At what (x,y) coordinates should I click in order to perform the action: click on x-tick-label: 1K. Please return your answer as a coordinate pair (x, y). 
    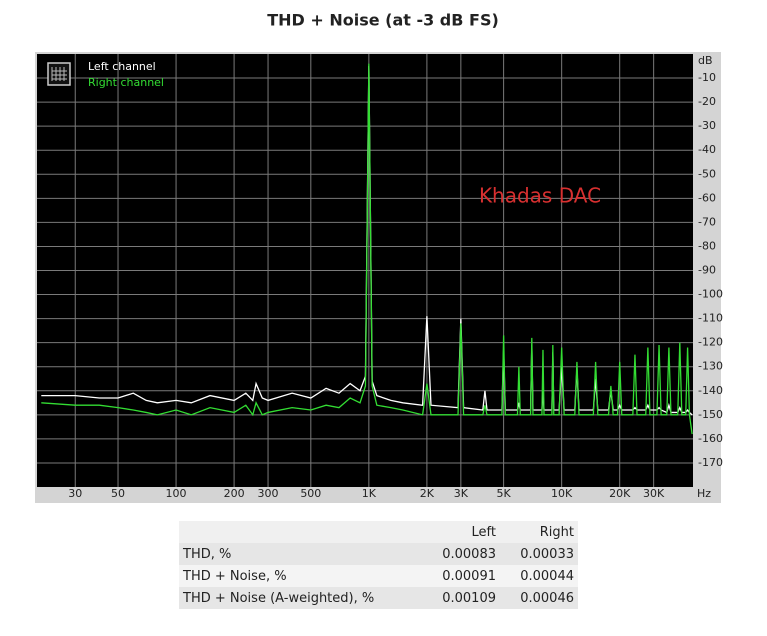
    Looking at the image, I should click on (369, 493).